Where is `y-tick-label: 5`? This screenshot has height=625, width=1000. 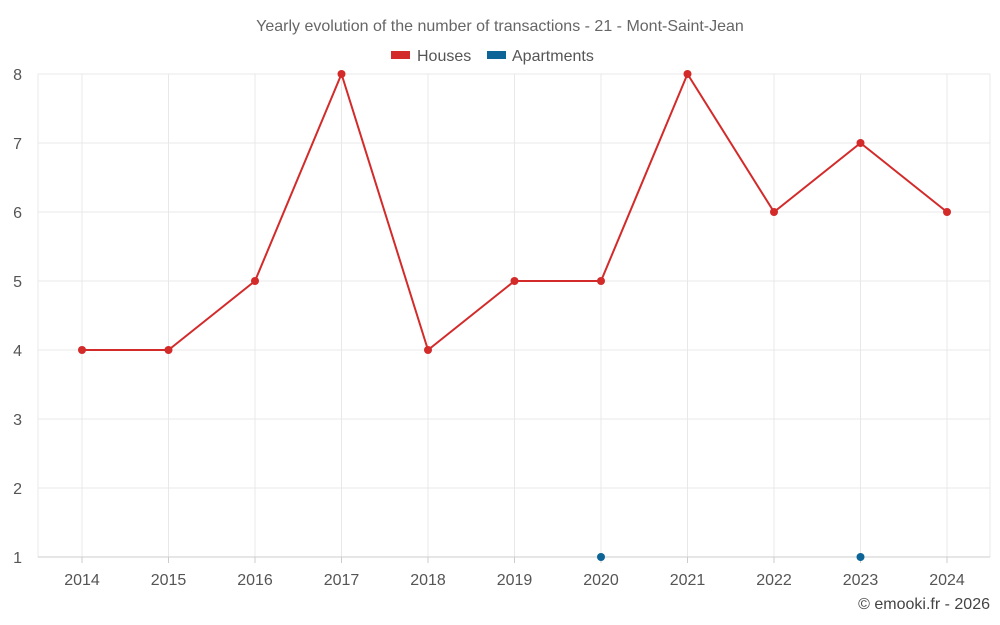
y-tick-label: 5 is located at coordinates (17, 282).